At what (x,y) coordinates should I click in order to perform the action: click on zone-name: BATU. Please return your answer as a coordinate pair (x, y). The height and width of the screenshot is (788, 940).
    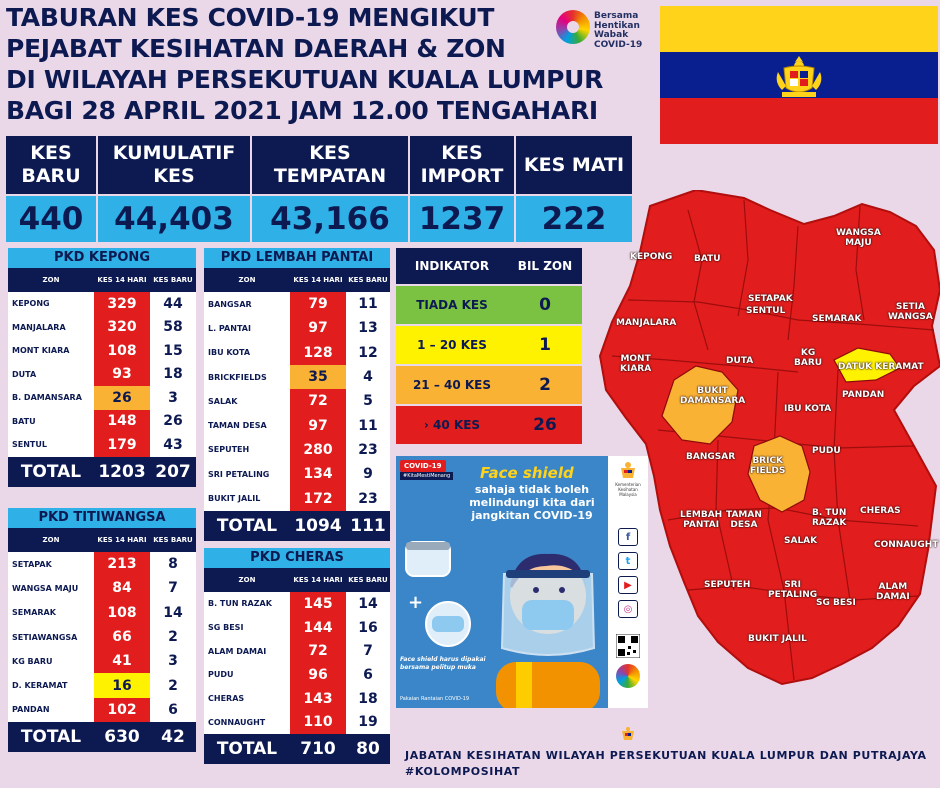
    Looking at the image, I should click on (24, 421).